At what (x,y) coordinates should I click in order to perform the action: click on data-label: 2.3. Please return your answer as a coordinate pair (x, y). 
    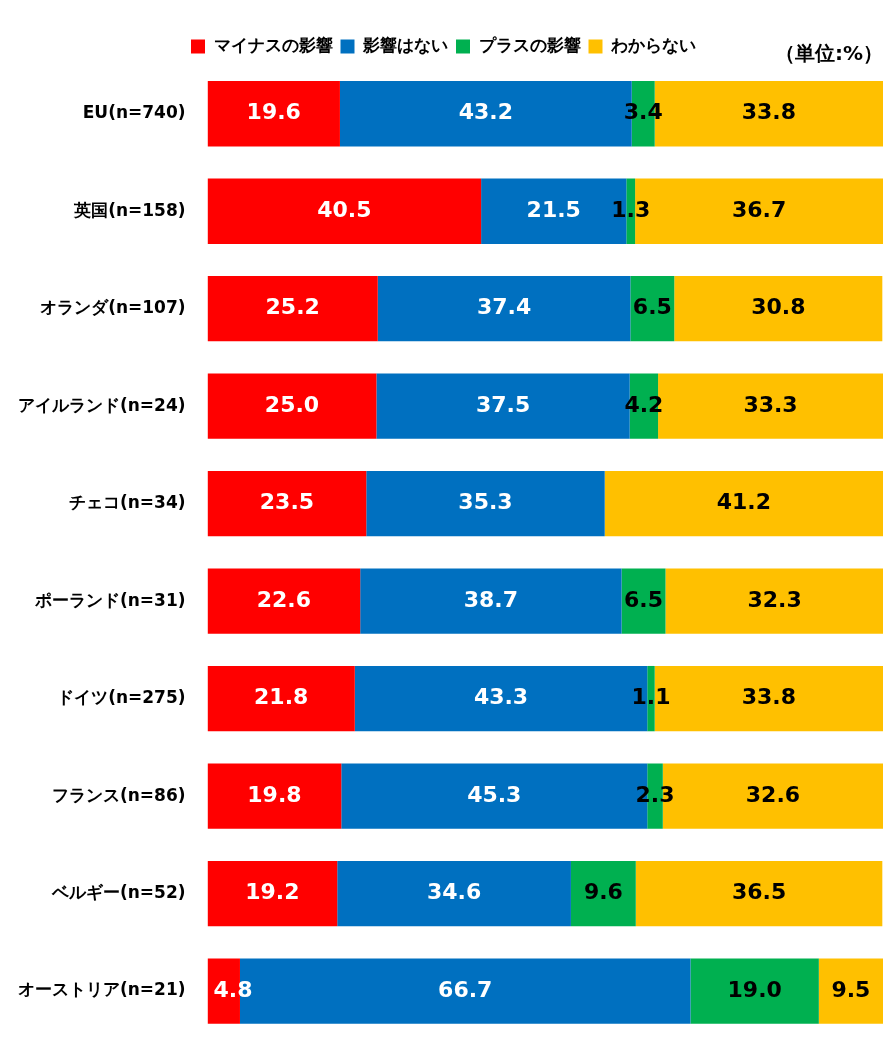
    Looking at the image, I should click on (655, 794).